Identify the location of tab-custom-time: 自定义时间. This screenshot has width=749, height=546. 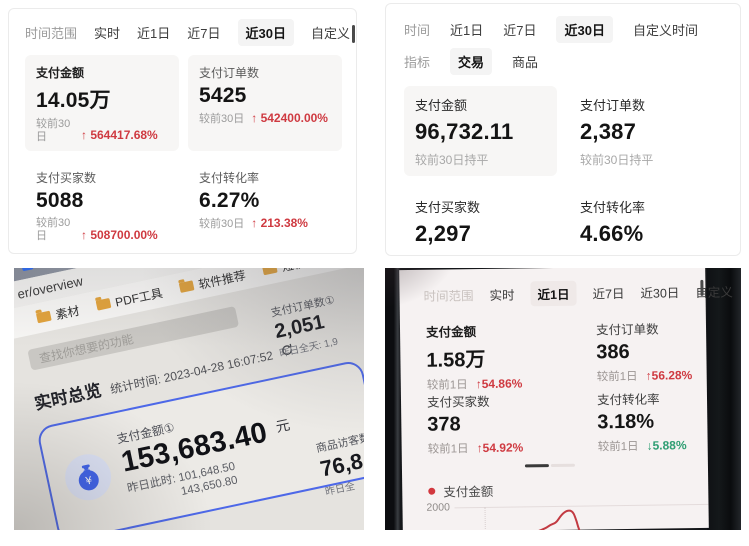
(665, 30).